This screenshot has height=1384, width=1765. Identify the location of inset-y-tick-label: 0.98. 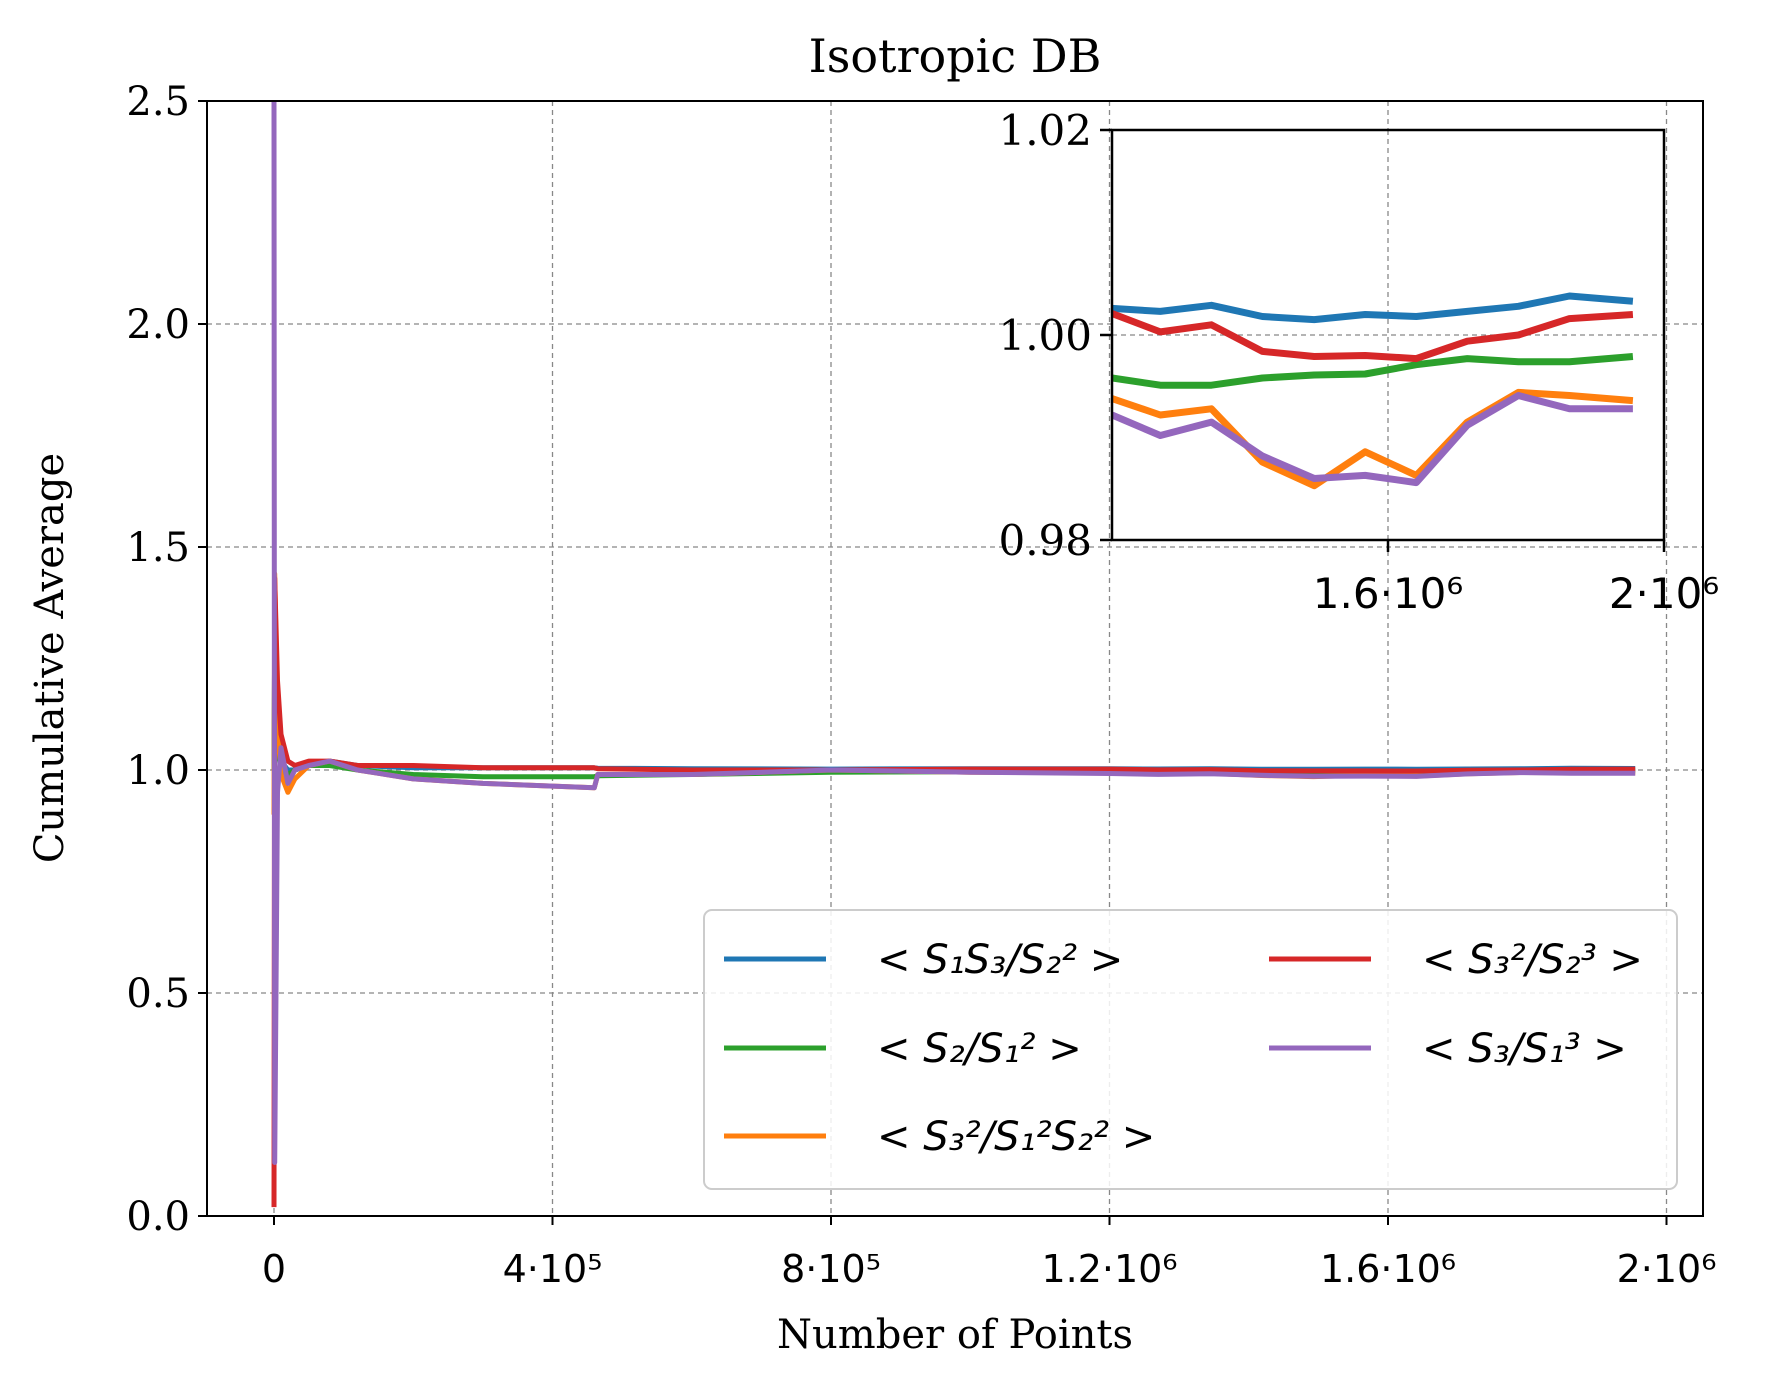
(1045, 540).